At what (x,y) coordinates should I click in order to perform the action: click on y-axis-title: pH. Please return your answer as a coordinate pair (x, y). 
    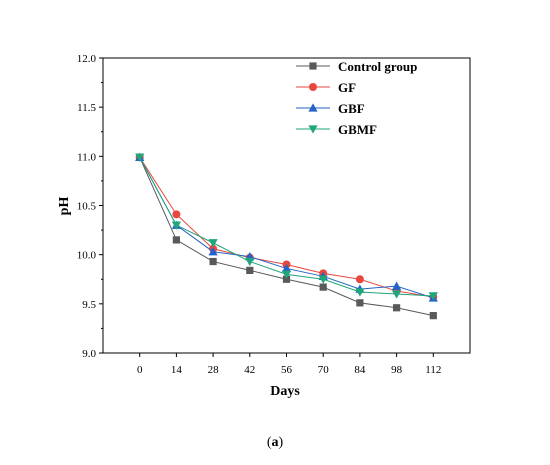
    Looking at the image, I should click on (64, 206).